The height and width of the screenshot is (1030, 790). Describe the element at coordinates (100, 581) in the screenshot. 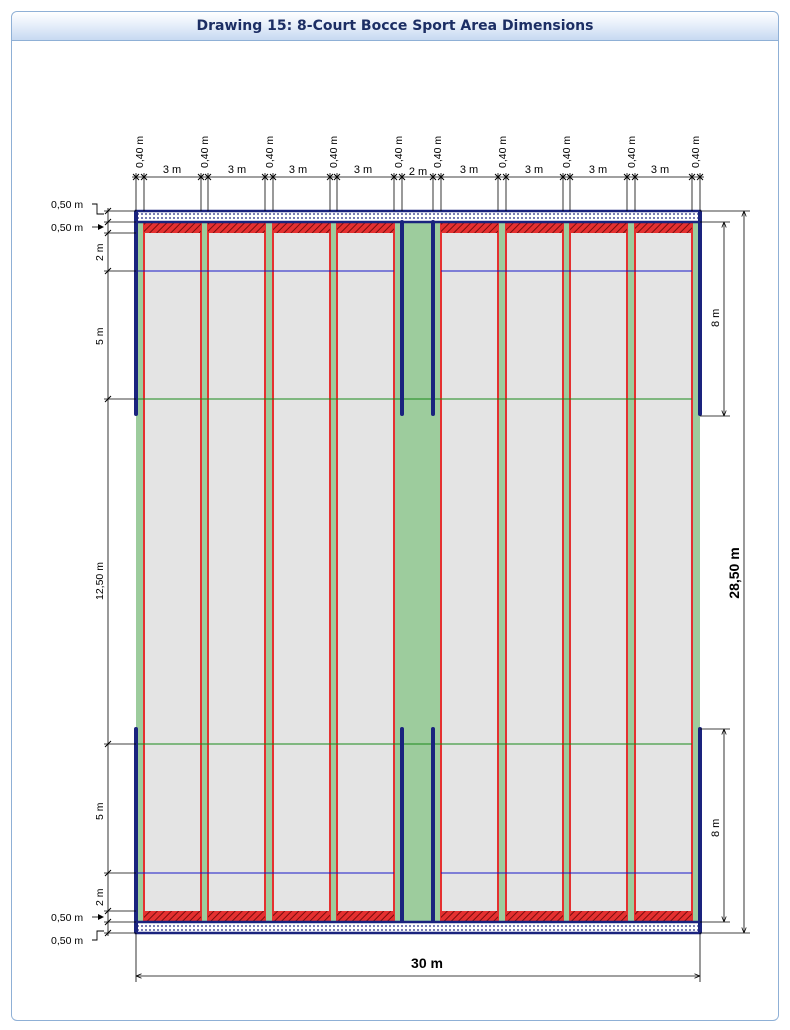

I see `middle-label: 12,50 m` at that location.